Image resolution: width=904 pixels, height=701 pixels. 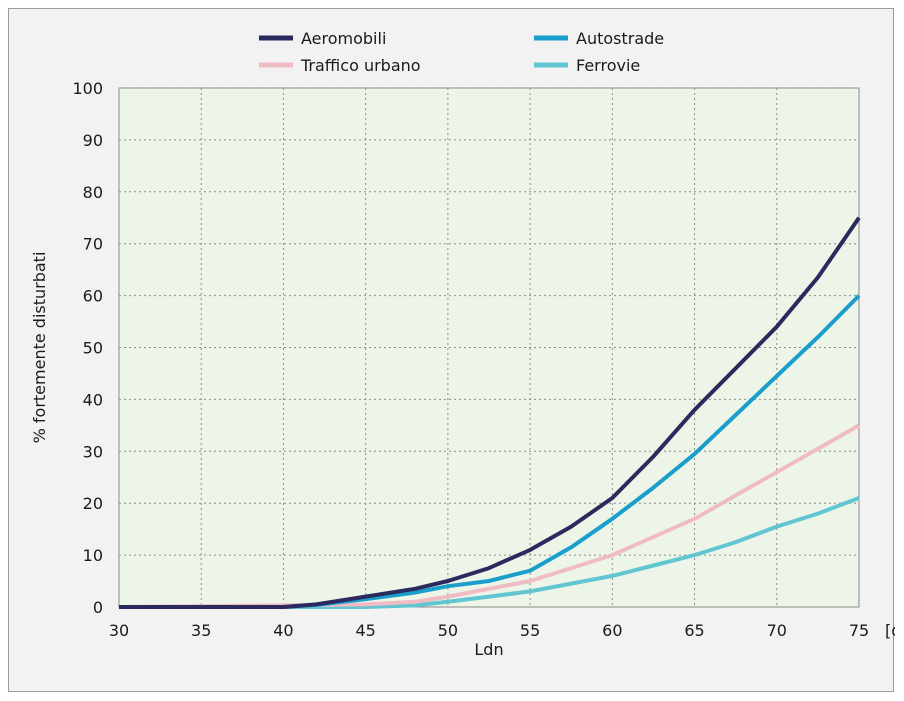 What do you see at coordinates (489, 552) in the screenshot?
I see `series-line-ferrovie` at bounding box center [489, 552].